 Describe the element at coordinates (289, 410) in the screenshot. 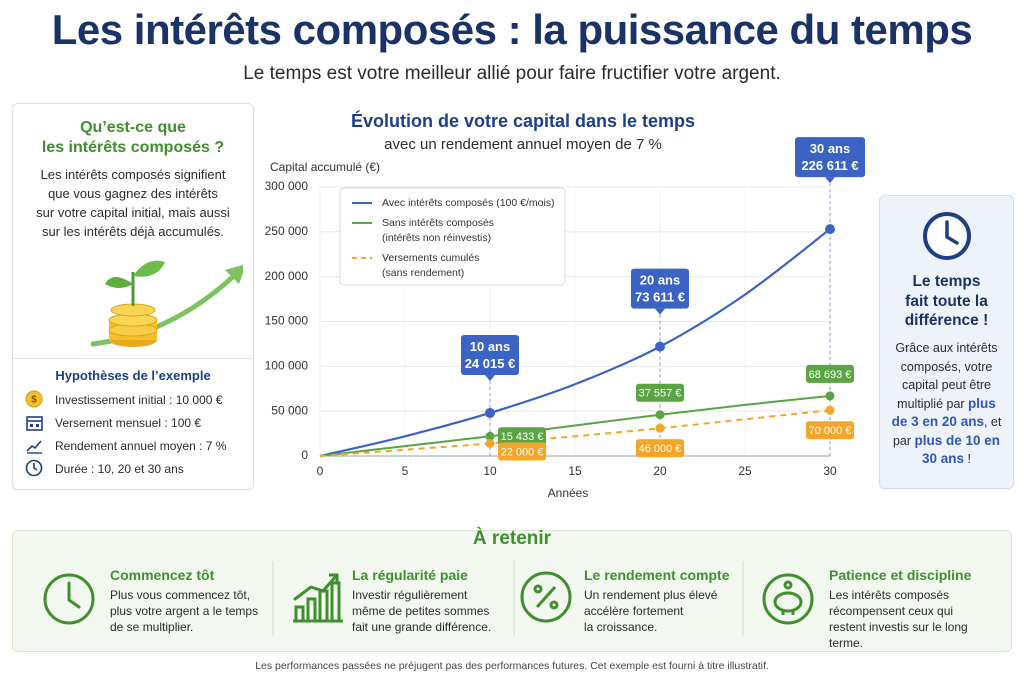

I see `y-tick-label: 50 000` at that location.